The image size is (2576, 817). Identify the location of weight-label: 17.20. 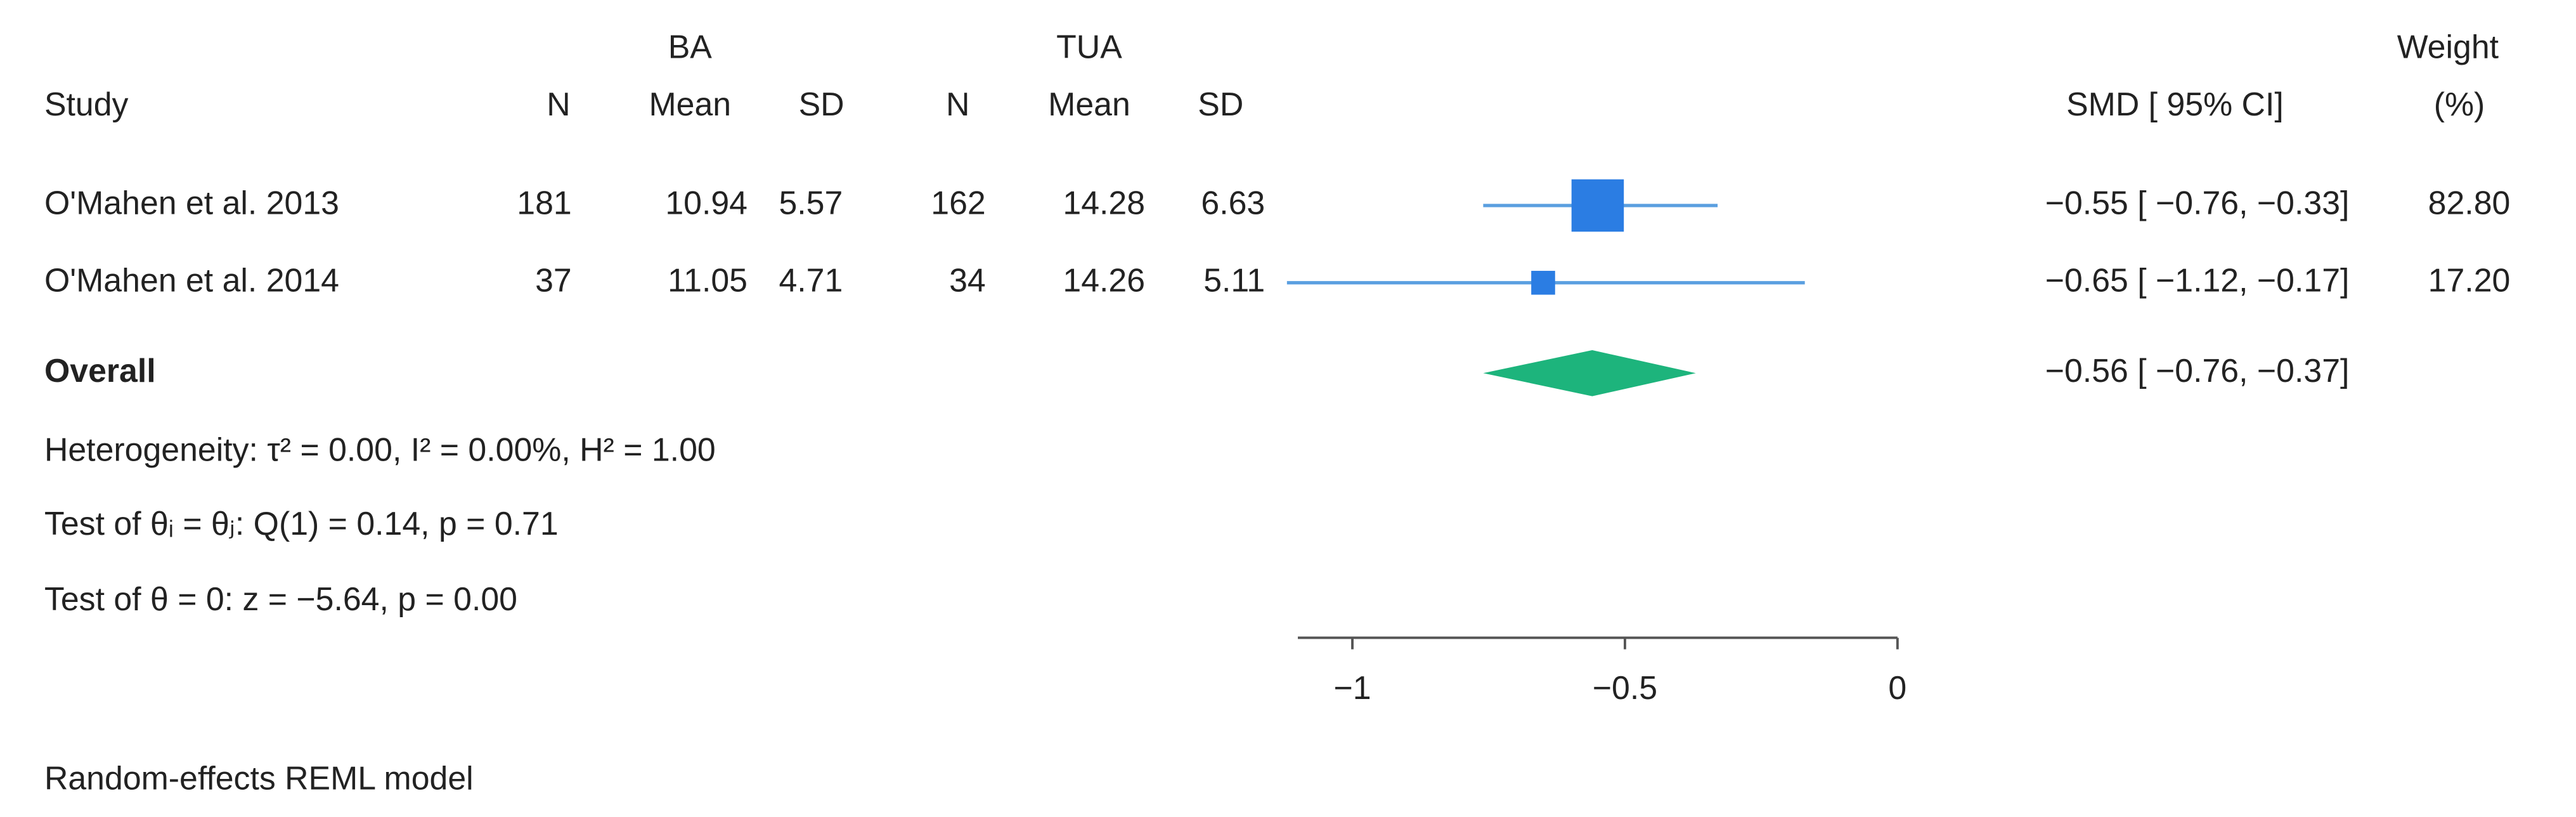
(2469, 279).